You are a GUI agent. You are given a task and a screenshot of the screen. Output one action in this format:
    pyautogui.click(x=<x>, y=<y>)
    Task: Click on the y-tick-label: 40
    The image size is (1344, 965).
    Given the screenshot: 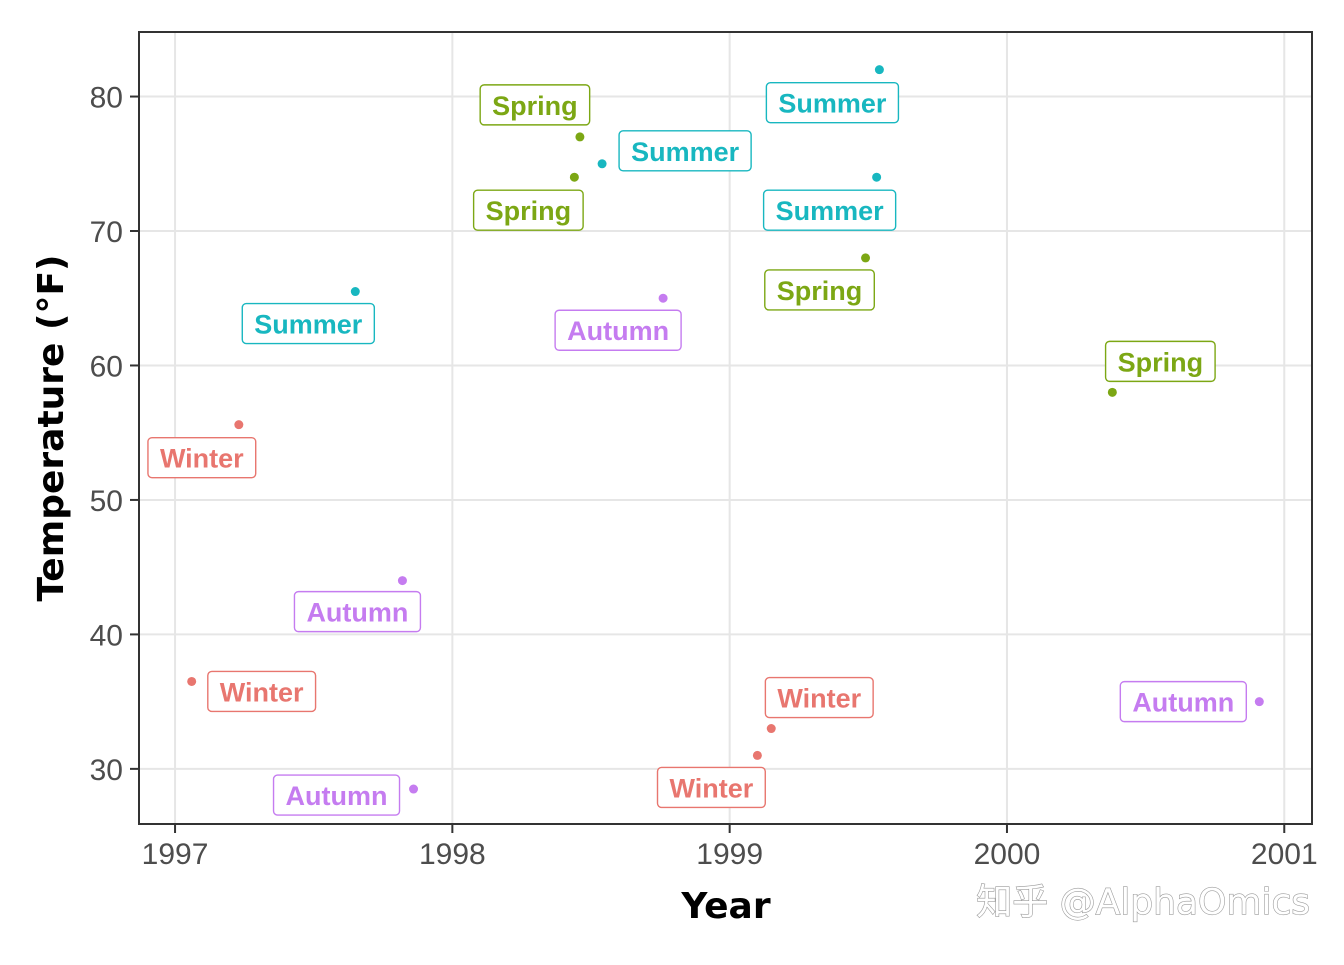 What is the action you would take?
    pyautogui.click(x=106, y=635)
    